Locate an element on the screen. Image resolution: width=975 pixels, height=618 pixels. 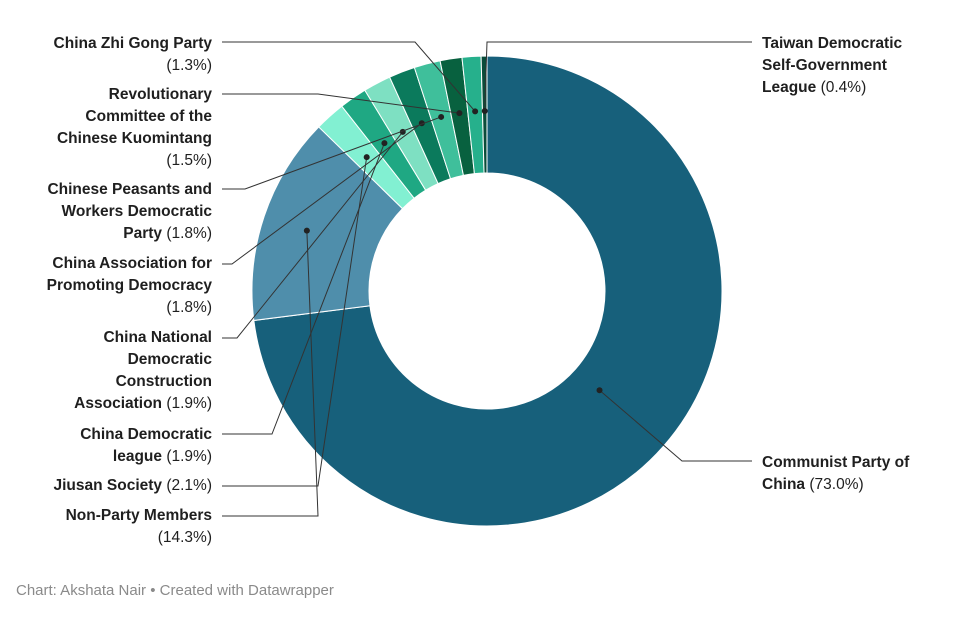
label-name-line: Construction is located at coordinates (163, 381).